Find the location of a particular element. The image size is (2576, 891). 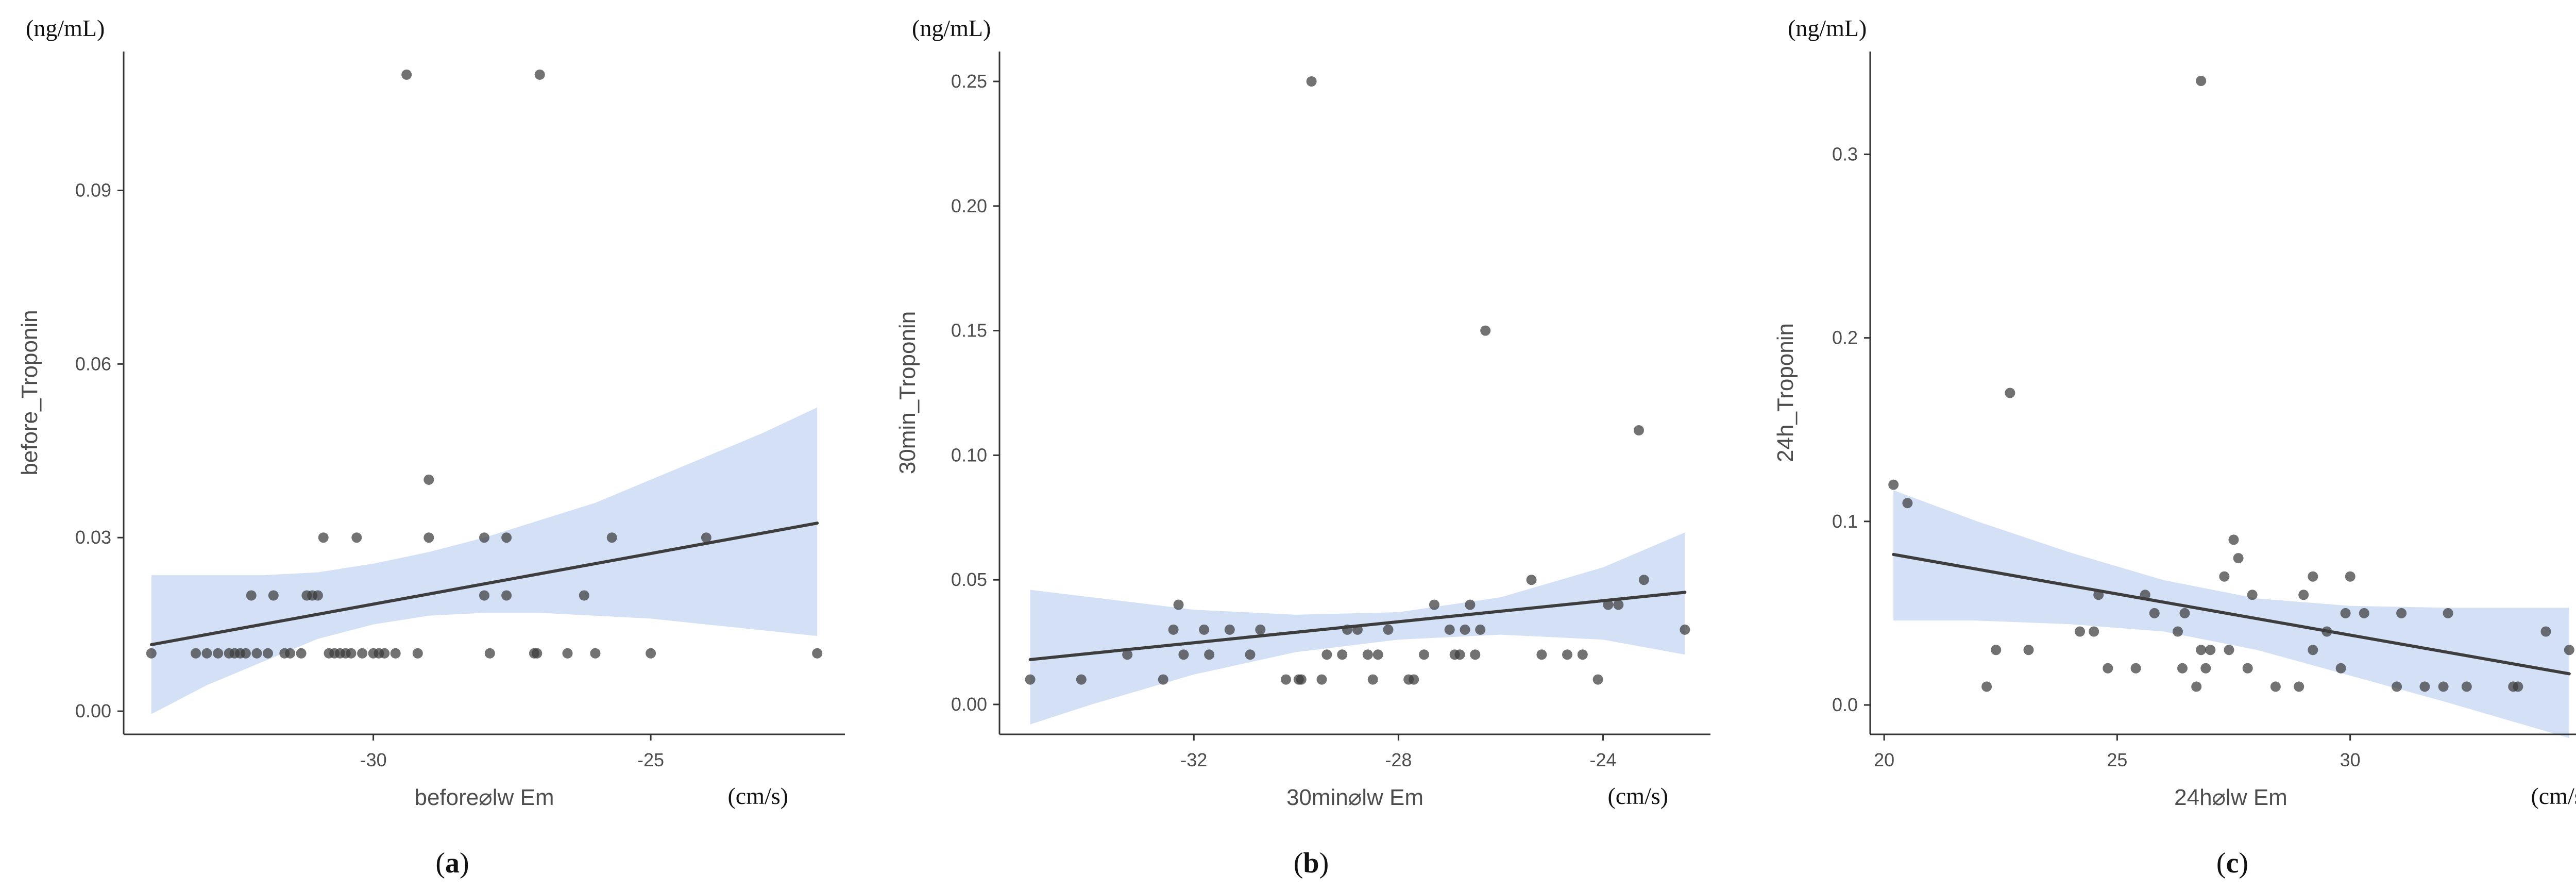

y-tick-label: 0.0 is located at coordinates (1845, 704).